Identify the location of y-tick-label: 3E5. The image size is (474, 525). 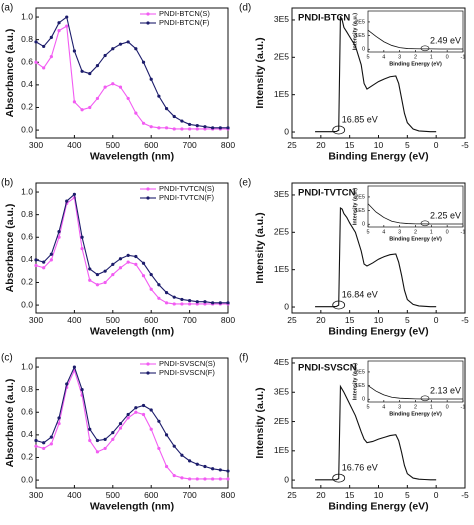
(281, 392).